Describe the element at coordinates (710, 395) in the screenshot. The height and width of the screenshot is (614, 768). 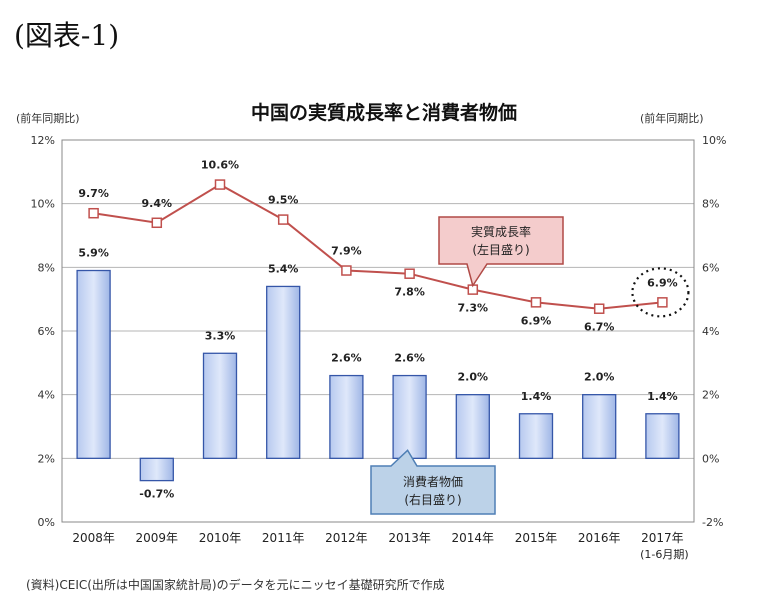
I see `right-tick-label: 2%` at that location.